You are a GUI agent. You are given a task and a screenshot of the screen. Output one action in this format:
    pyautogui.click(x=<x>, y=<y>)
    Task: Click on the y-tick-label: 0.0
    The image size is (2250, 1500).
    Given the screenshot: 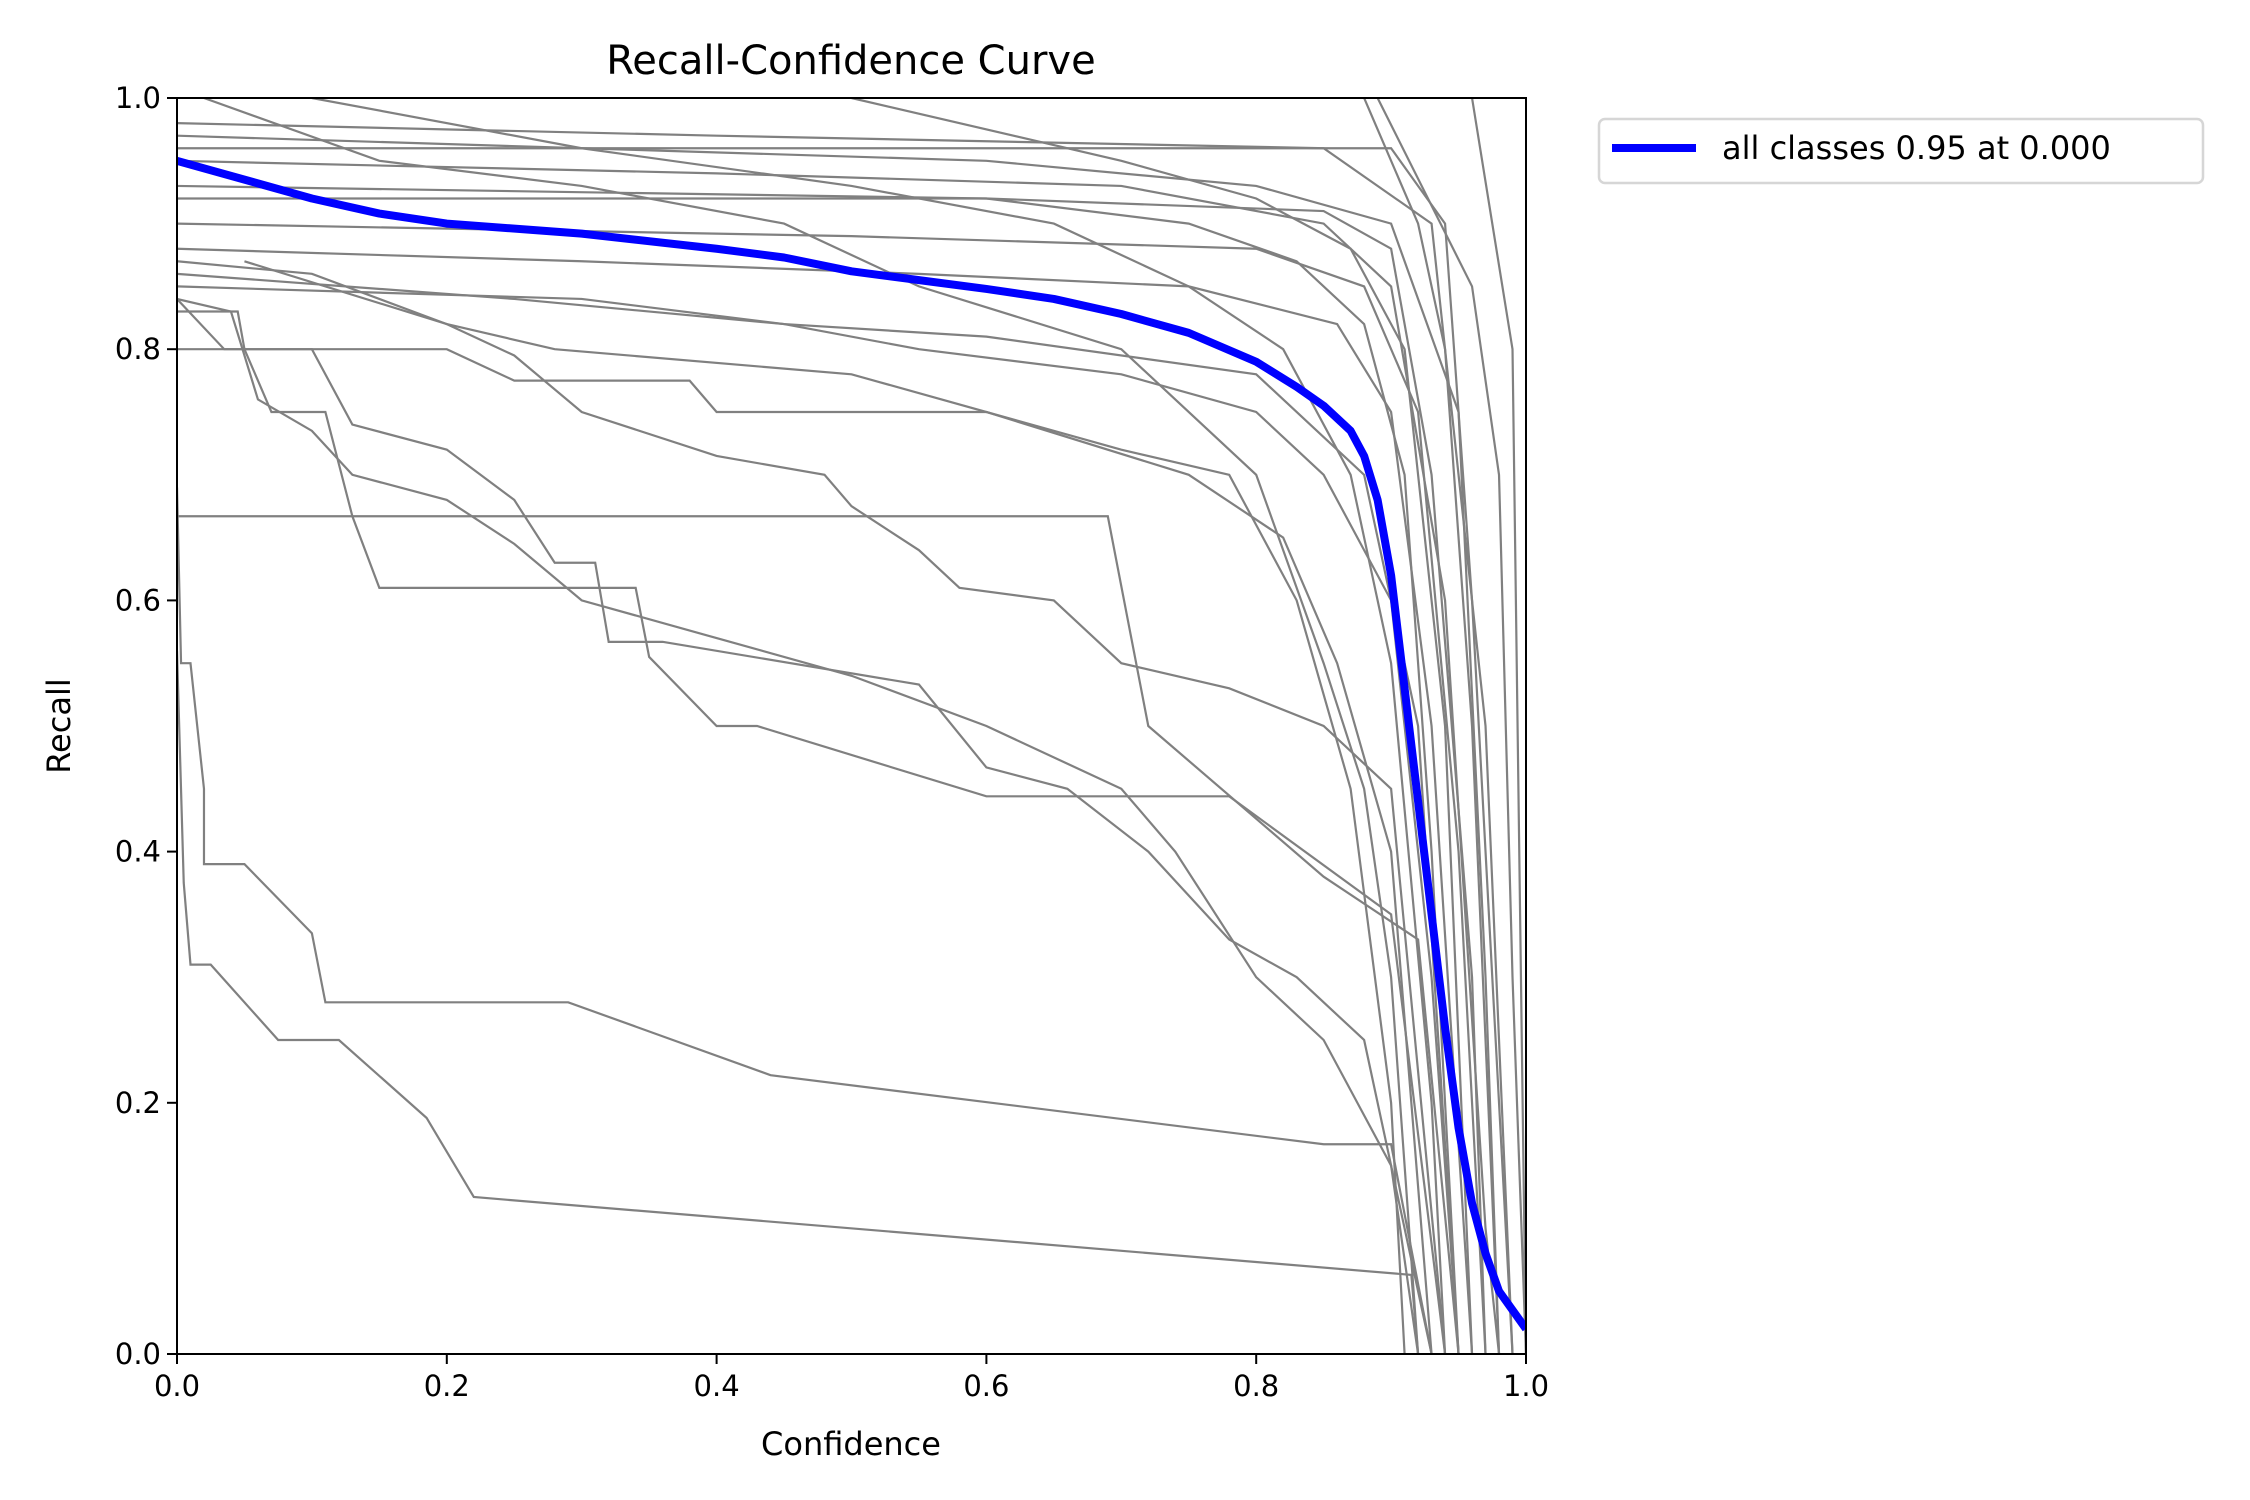 What is the action you would take?
    pyautogui.click(x=138, y=1354)
    